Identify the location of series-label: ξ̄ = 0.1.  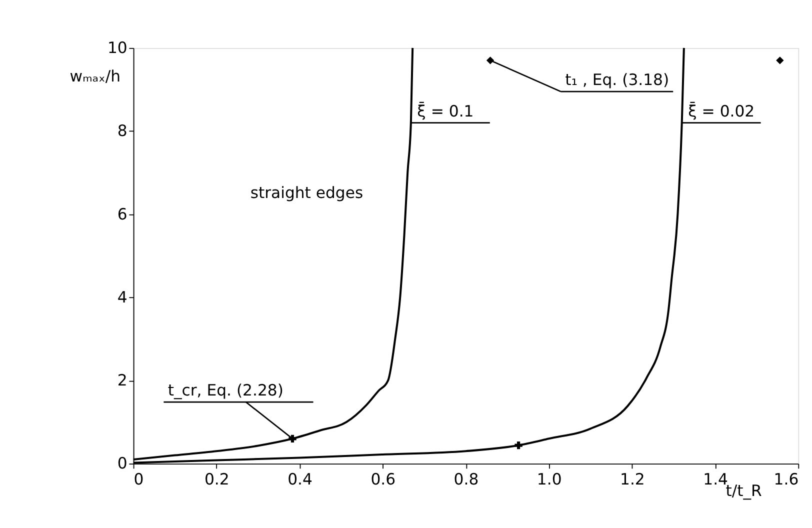
(445, 110).